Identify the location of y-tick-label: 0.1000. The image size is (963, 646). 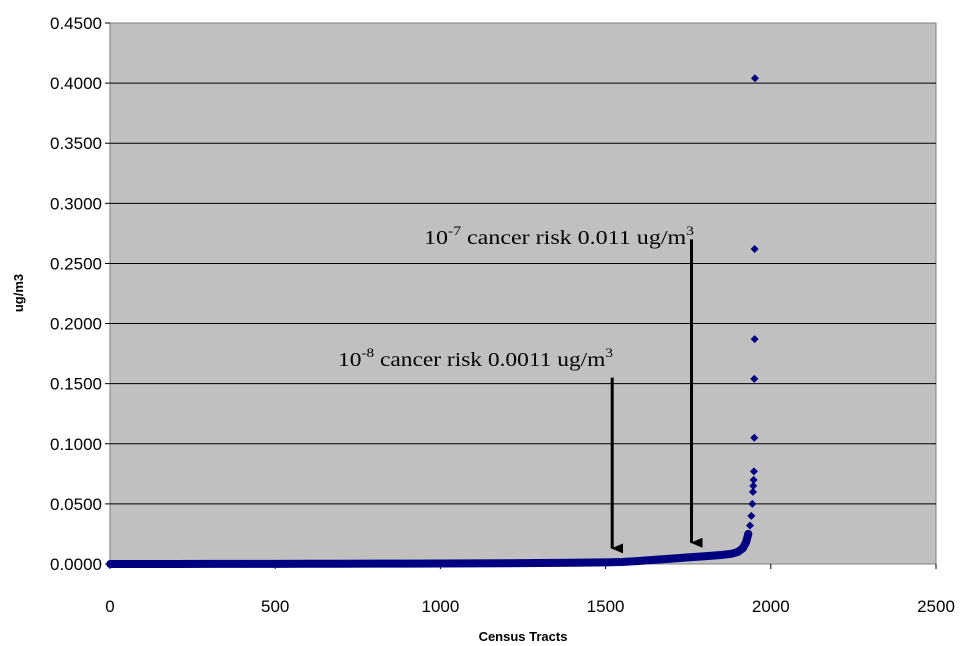
(76, 444).